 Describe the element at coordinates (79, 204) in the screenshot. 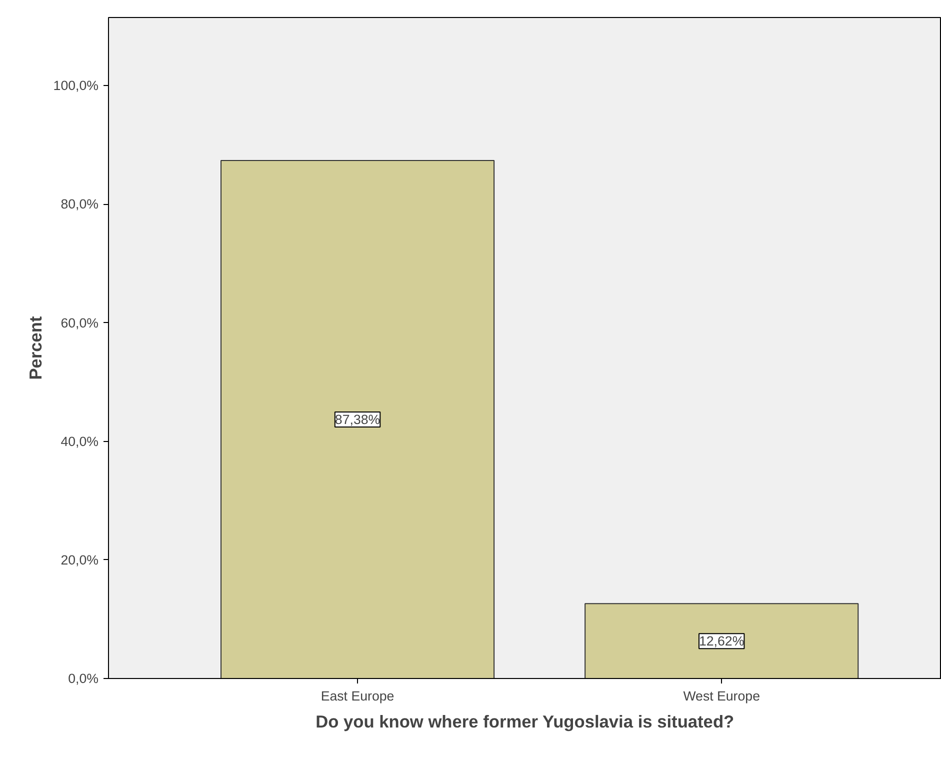

I see `y-tick-label: 80,0%` at that location.